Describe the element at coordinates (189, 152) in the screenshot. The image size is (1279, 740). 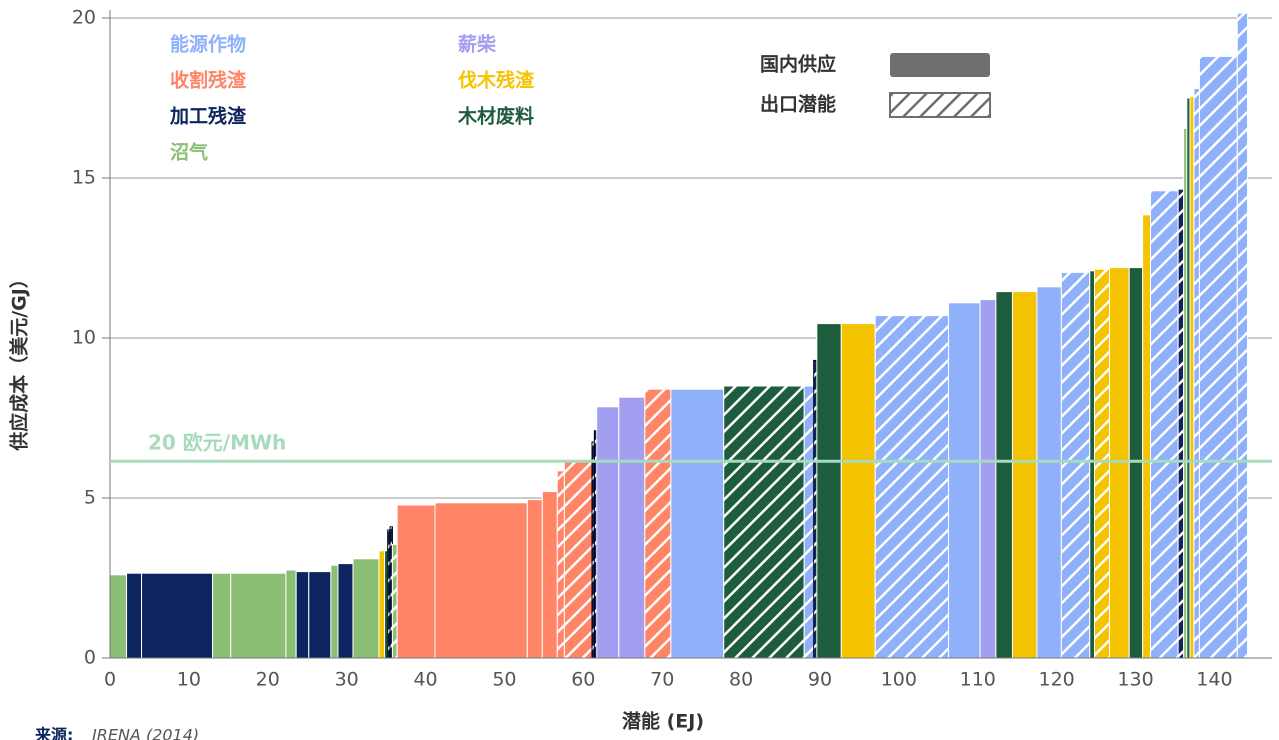
I see `legend-label: 沼气` at that location.